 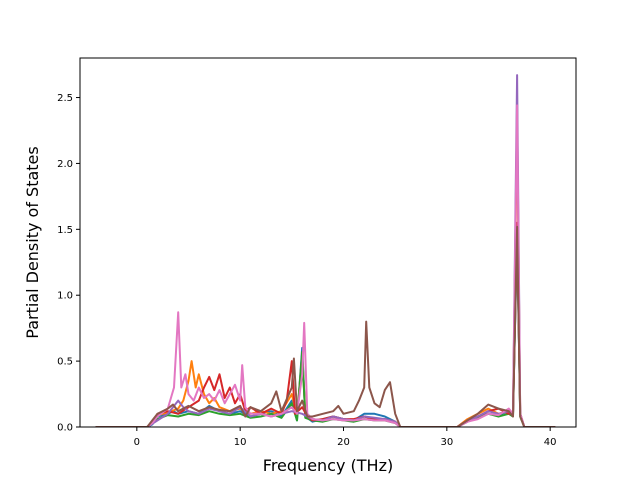 What do you see at coordinates (65, 428) in the screenshot?
I see `y-tick-label: 0.0` at bounding box center [65, 428].